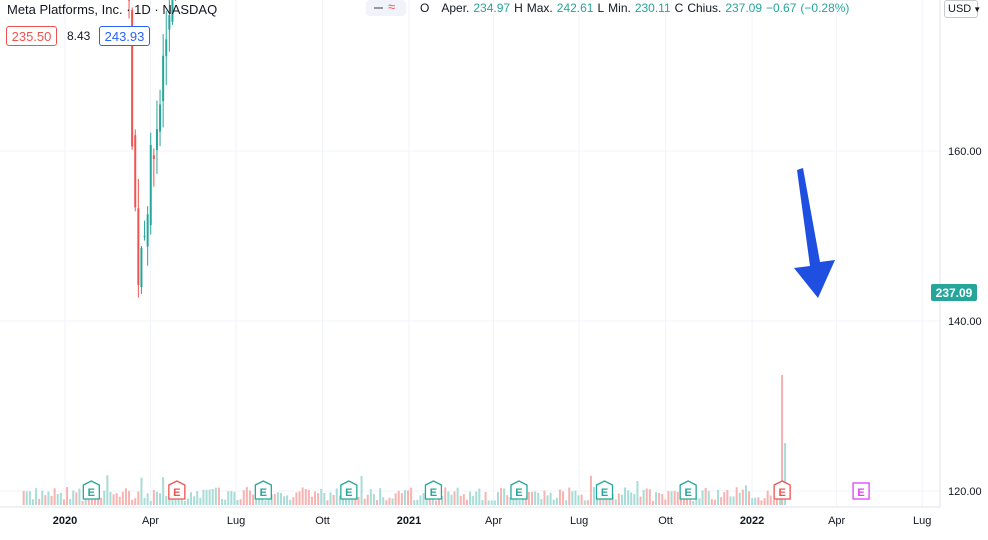 The width and height of the screenshot is (988, 540). What do you see at coordinates (962, 9) in the screenshot?
I see `currency-select: USD ▼` at bounding box center [962, 9].